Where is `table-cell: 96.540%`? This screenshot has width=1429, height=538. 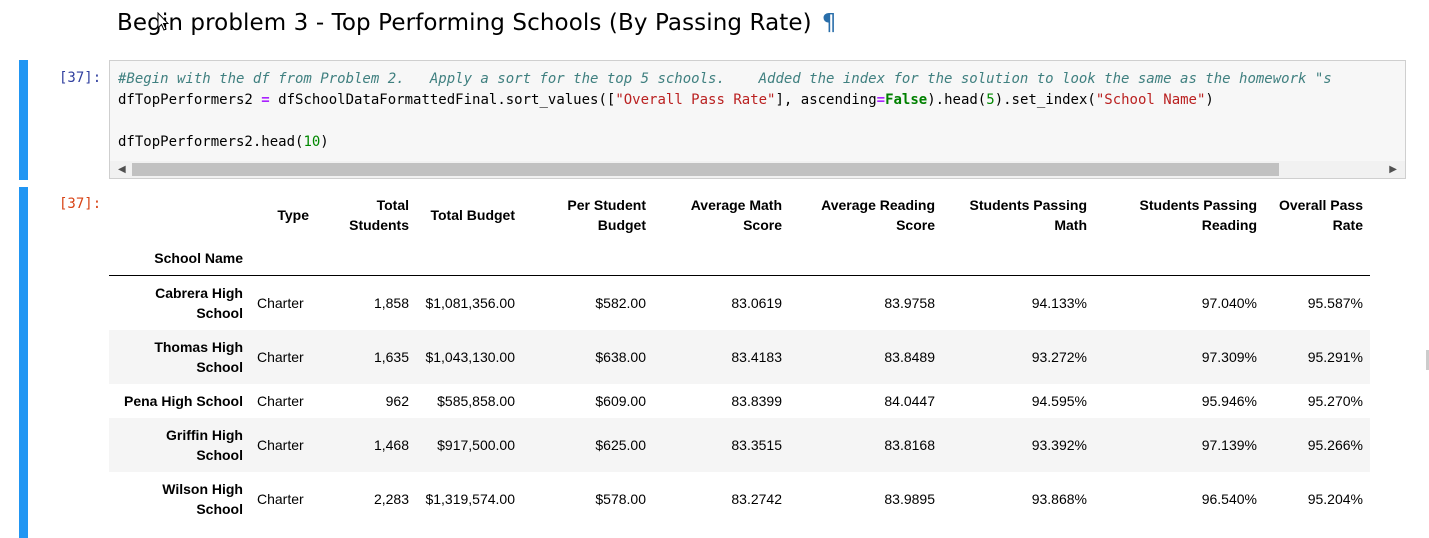 table-cell: 96.540% is located at coordinates (1229, 498).